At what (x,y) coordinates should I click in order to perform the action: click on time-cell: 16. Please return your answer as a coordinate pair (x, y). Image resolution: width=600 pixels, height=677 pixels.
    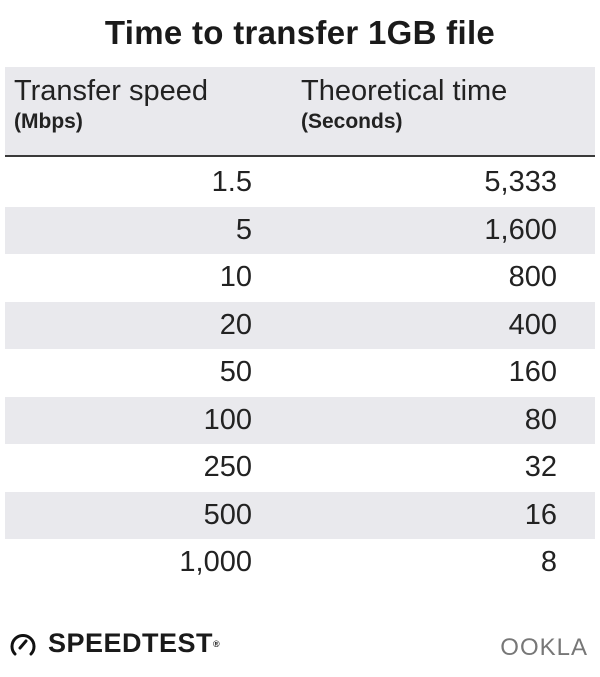
    Looking at the image, I should click on (540, 514).